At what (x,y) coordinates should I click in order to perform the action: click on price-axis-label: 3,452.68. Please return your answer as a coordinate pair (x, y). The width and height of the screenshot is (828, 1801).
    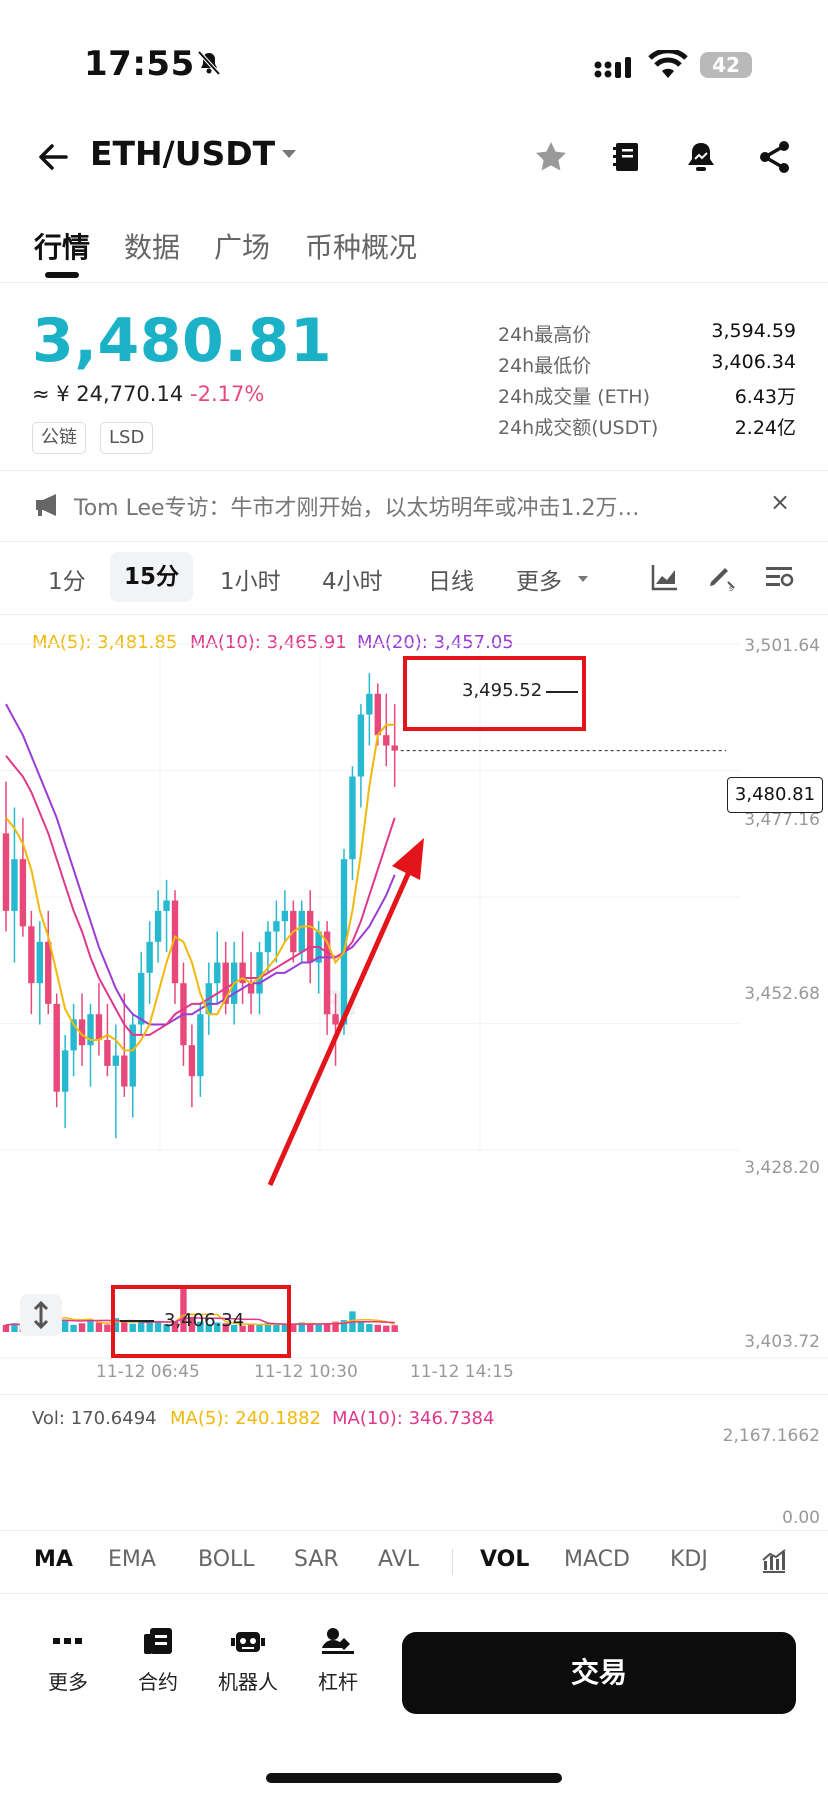
    Looking at the image, I should click on (782, 994).